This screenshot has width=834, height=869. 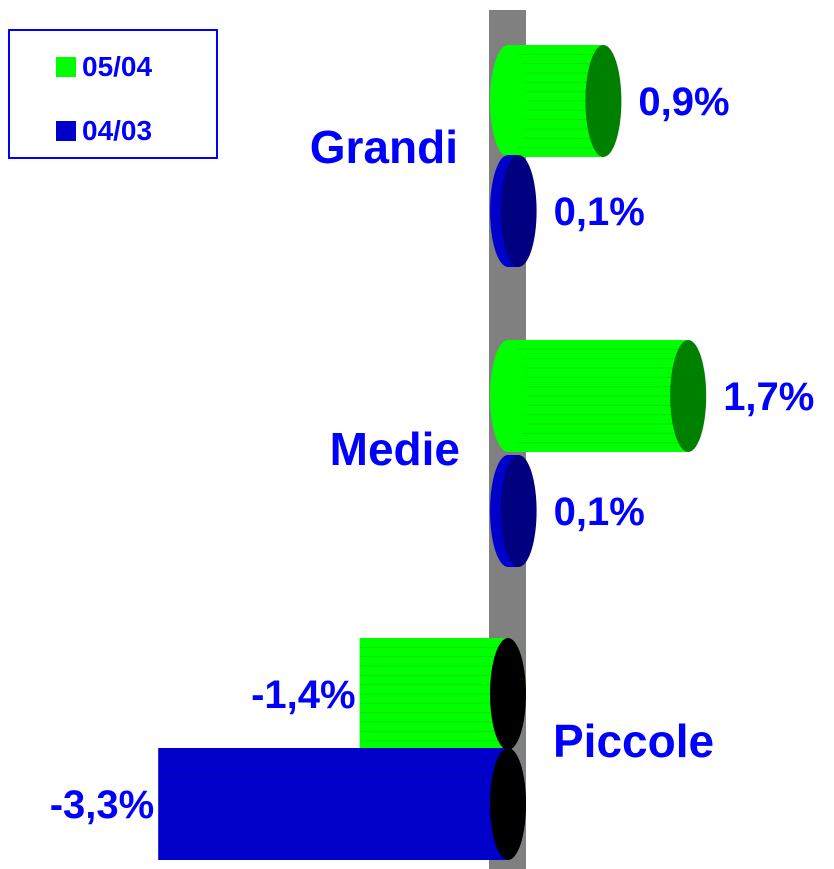 What do you see at coordinates (768, 397) in the screenshot?
I see `value-label-medie-05-04: 1,7%` at bounding box center [768, 397].